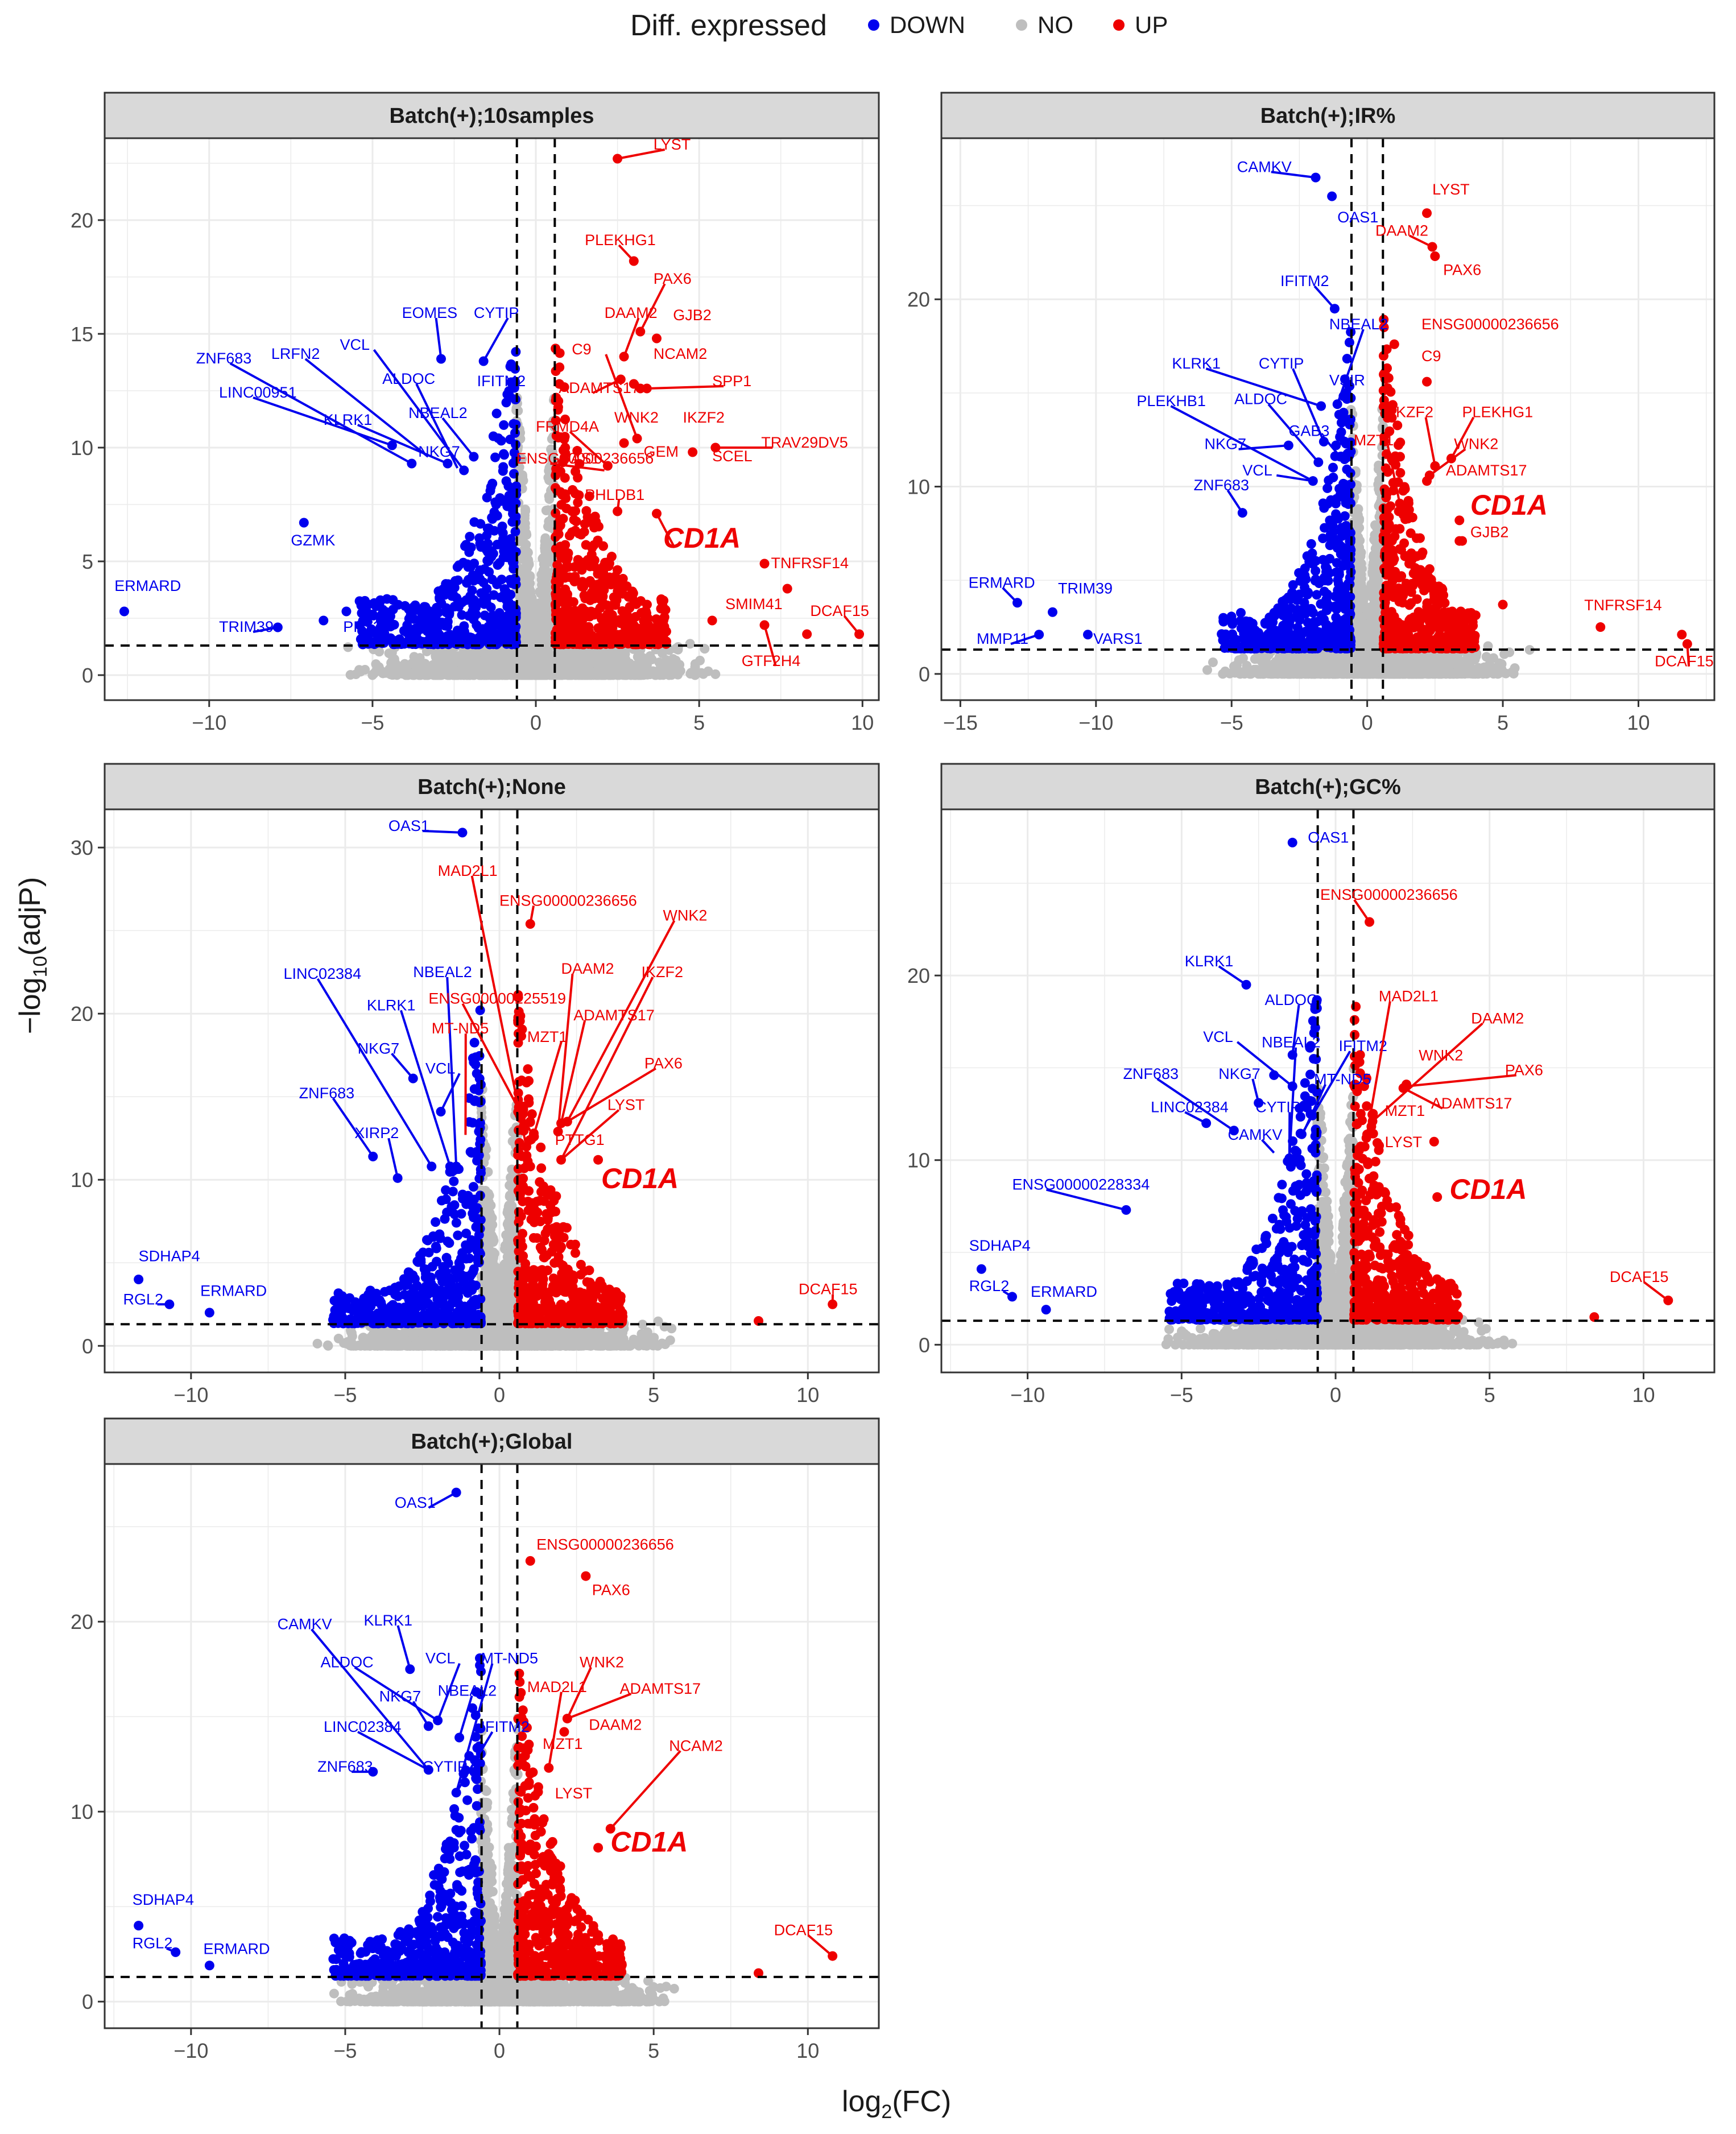 This screenshot has height=2134, width=1736. Describe the element at coordinates (355, 344) in the screenshot. I see `gene-label: VCL` at that location.